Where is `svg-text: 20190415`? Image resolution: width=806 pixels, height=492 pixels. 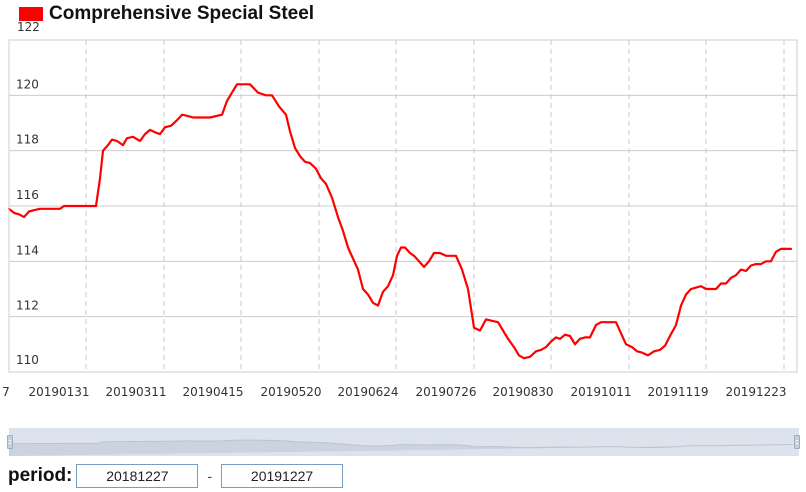 svg-text: 20190415 is located at coordinates (212, 392).